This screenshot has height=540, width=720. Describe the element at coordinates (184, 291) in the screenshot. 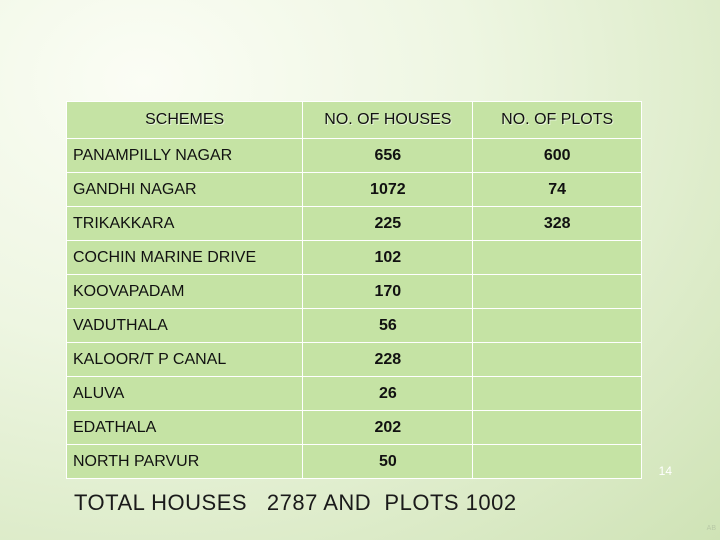

I see `scheme-cell: KOOVAPADAM` at that location.